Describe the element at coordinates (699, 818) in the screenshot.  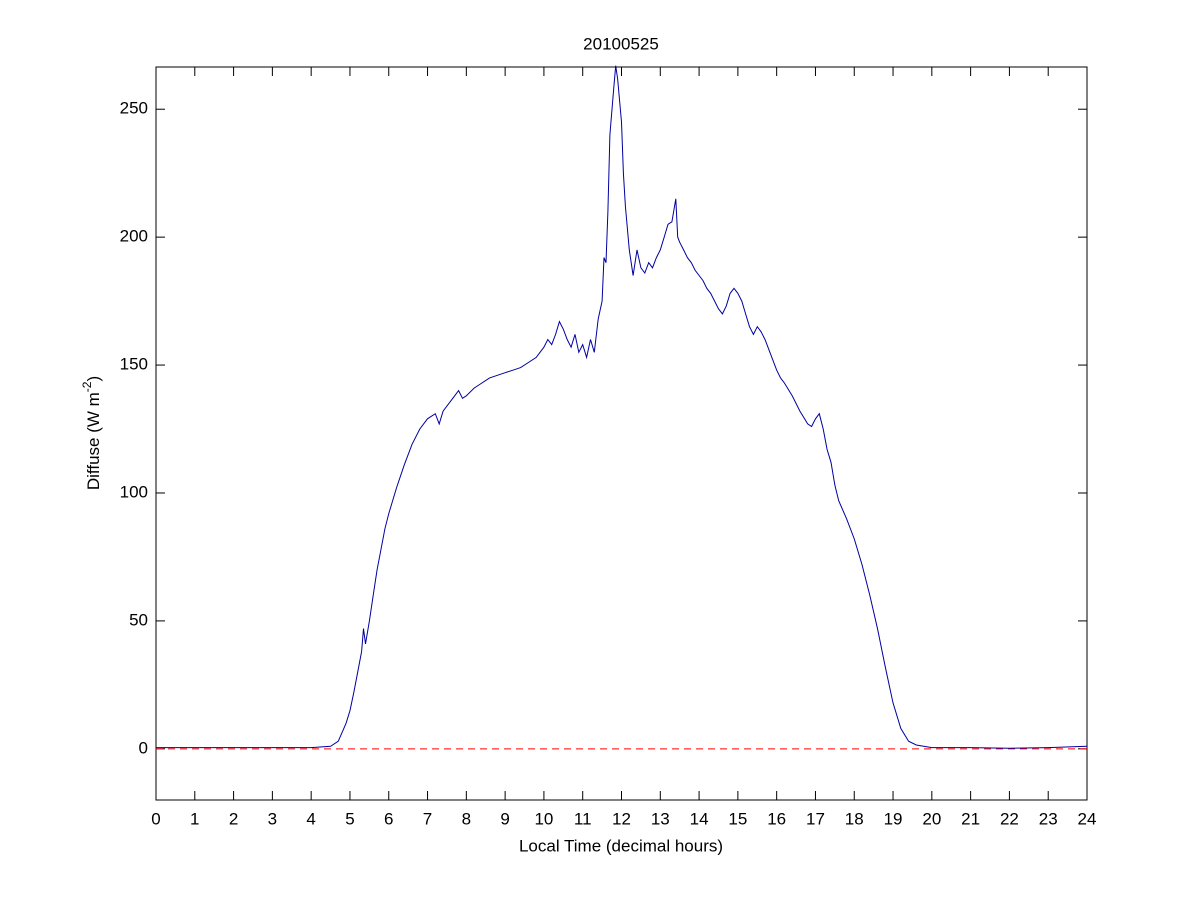
I see `x-tick-label: 14` at that location.